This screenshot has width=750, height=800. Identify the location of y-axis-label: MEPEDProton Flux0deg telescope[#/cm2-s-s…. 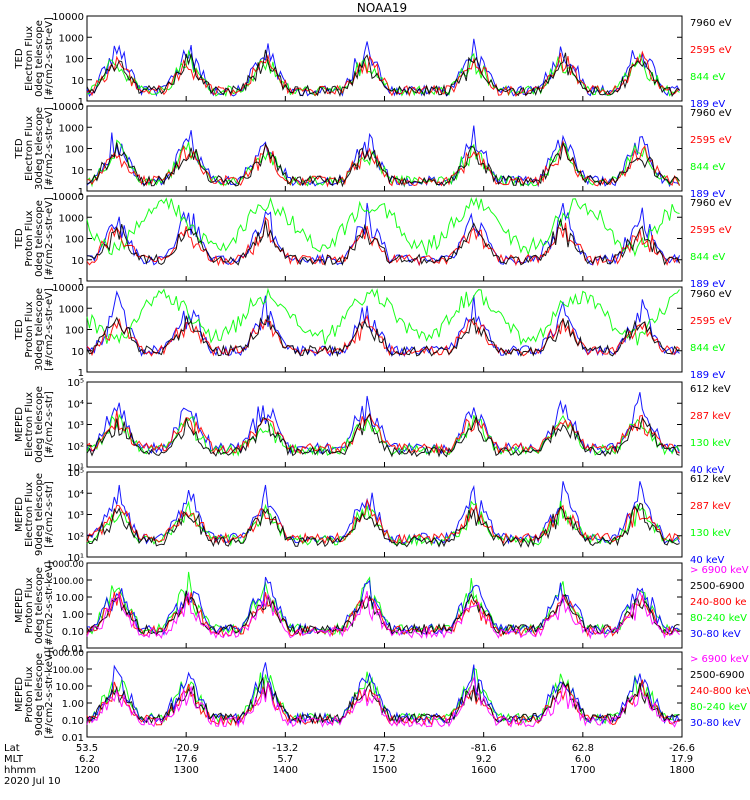
(34, 605).